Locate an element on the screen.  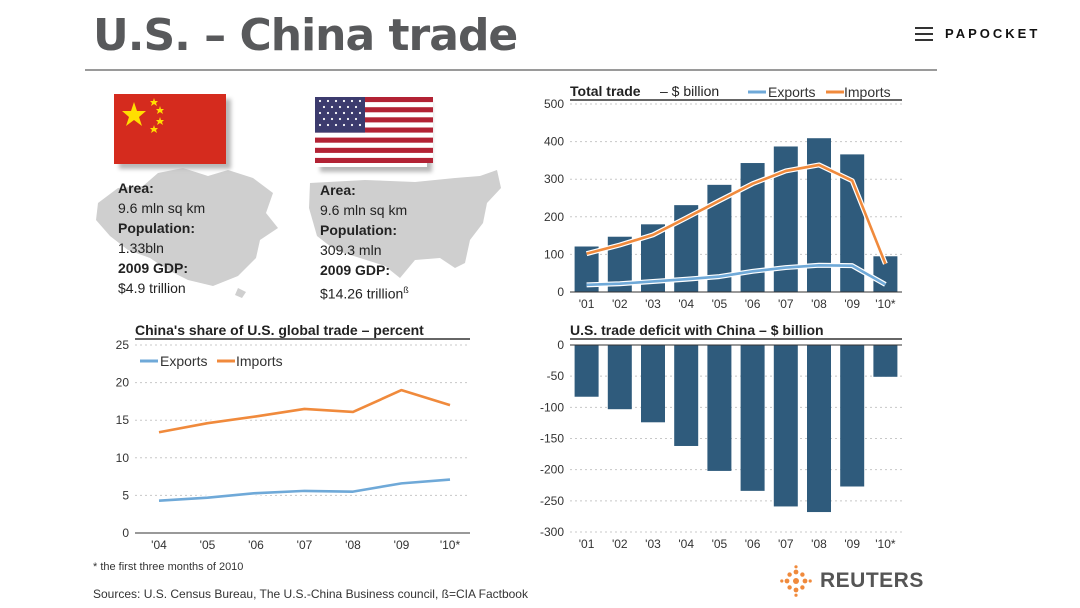
trade-deficit-y-tick-label: -200 is located at coordinates (552, 470).